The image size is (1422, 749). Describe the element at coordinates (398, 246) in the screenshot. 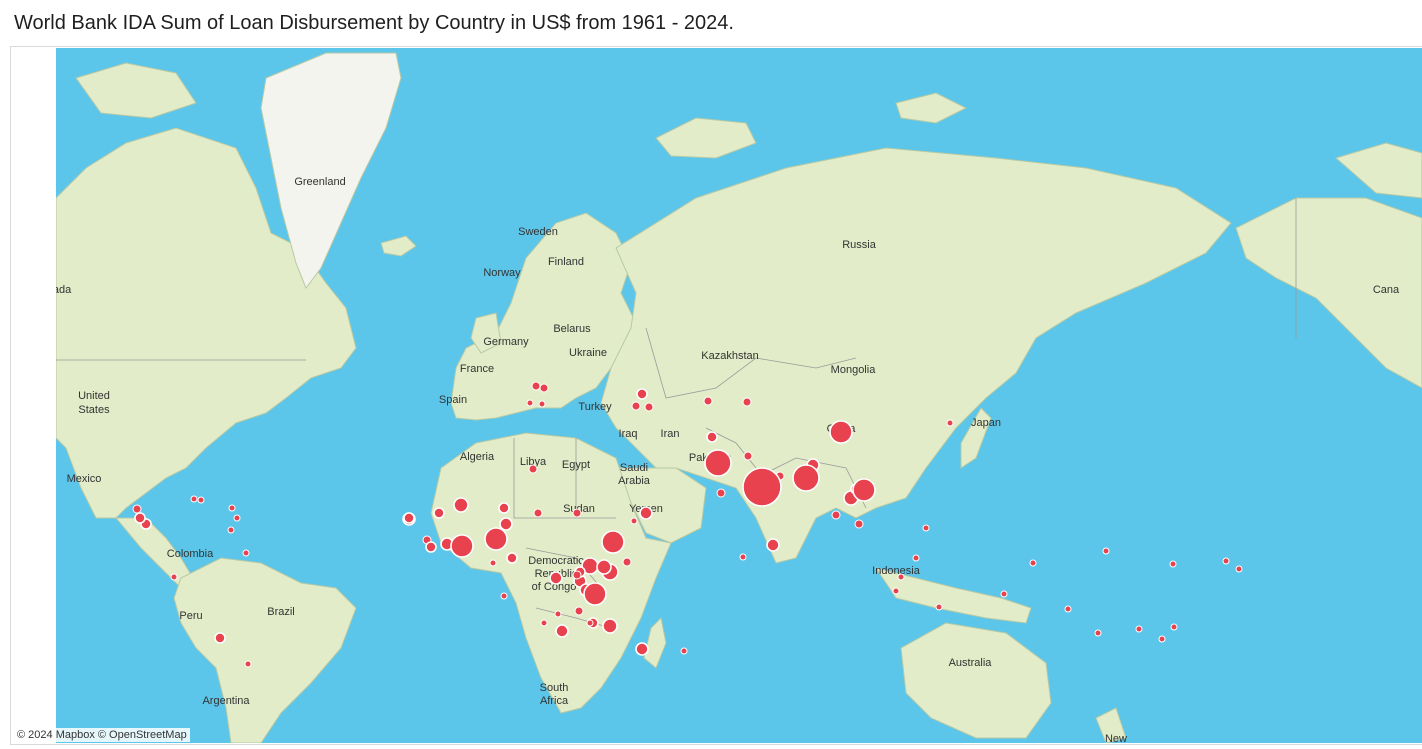

I see `iceland` at that location.